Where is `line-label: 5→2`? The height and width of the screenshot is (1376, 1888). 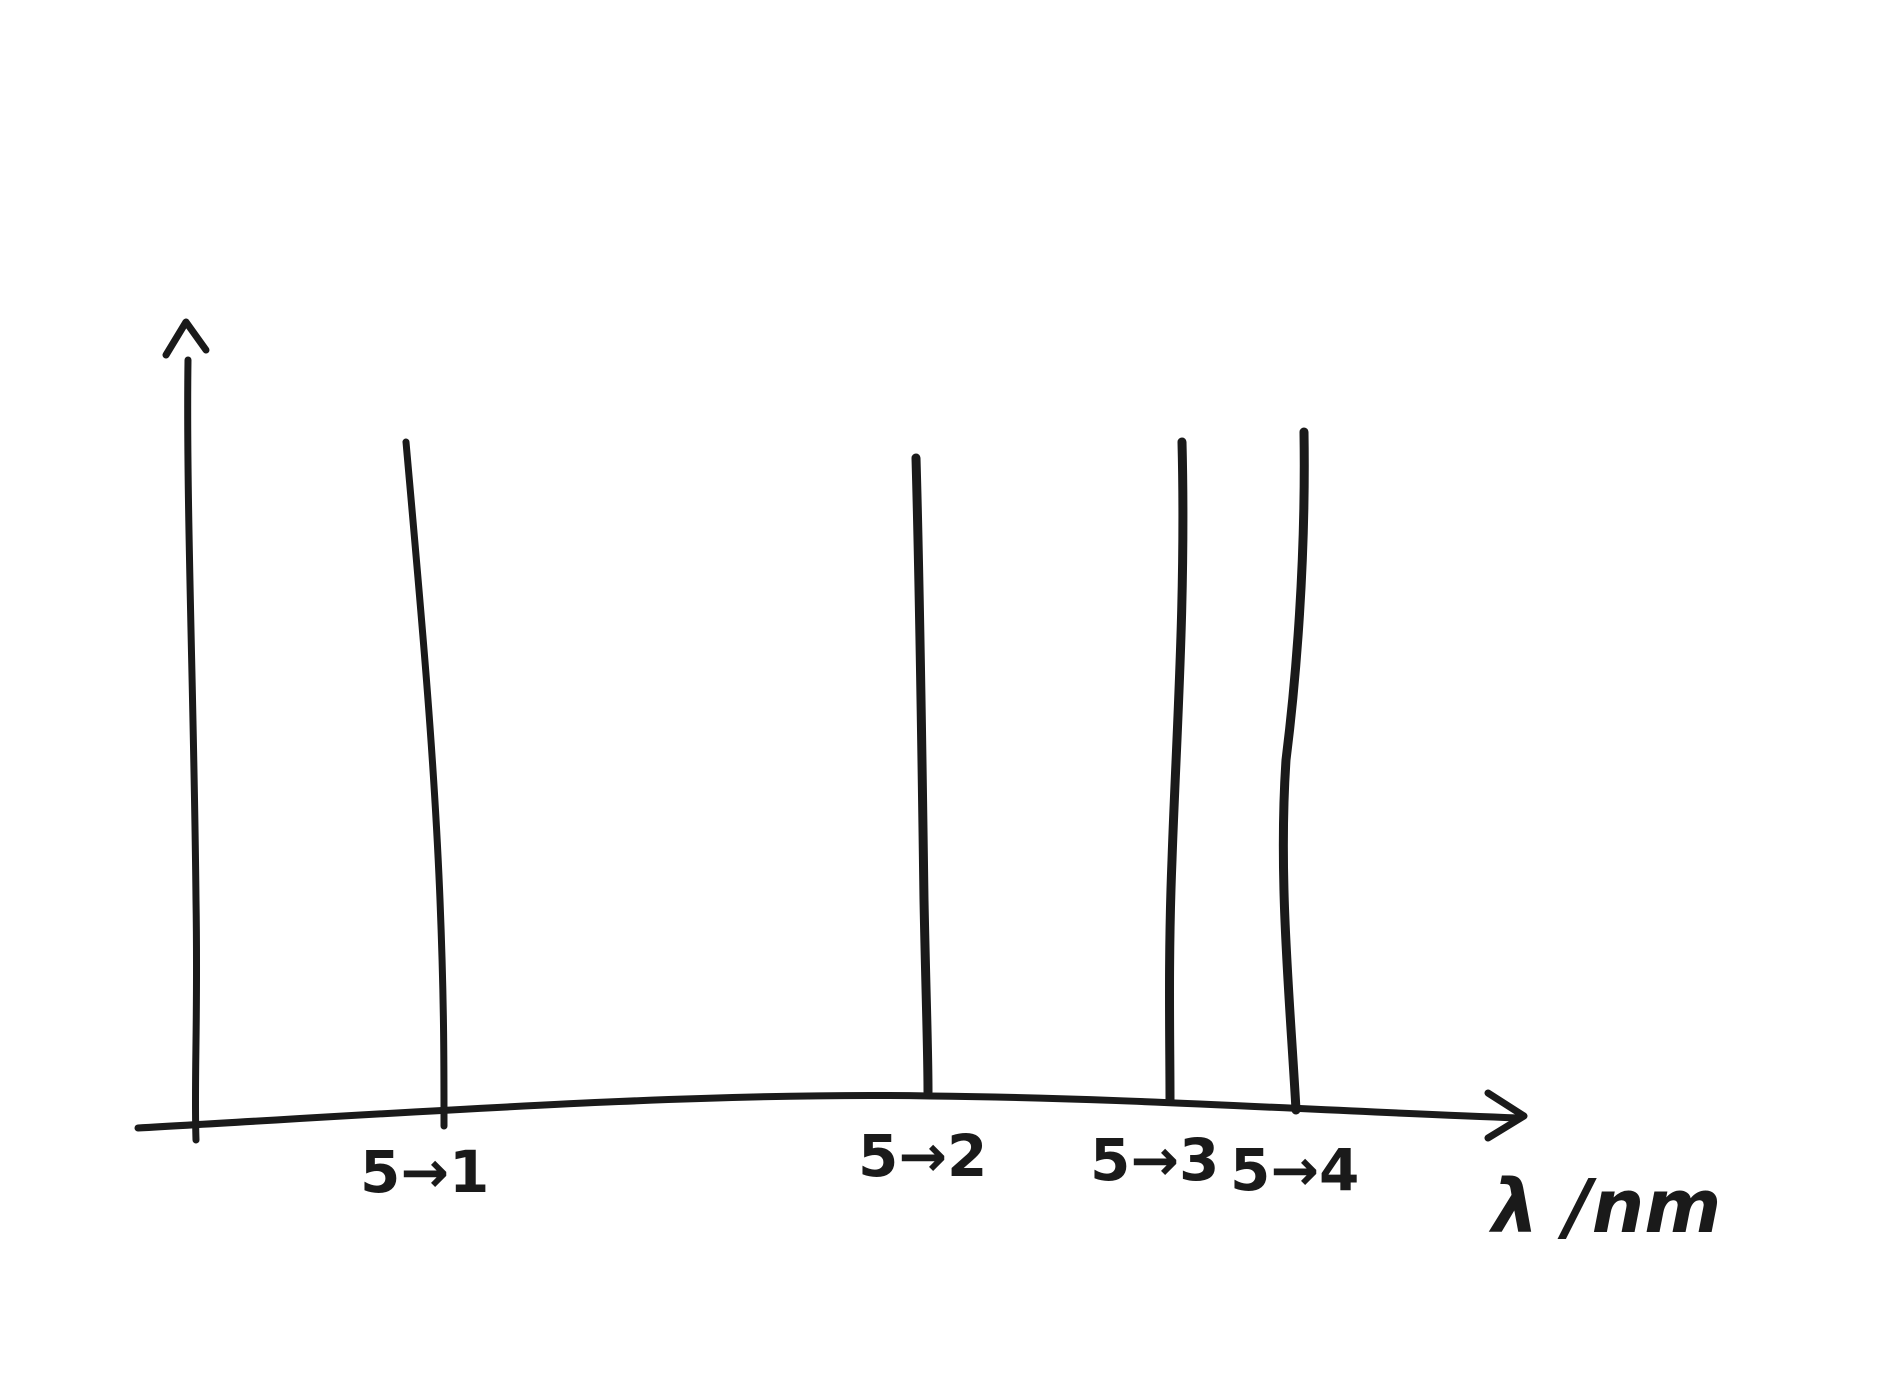
line-label: 5→2 is located at coordinates (922, 1156).